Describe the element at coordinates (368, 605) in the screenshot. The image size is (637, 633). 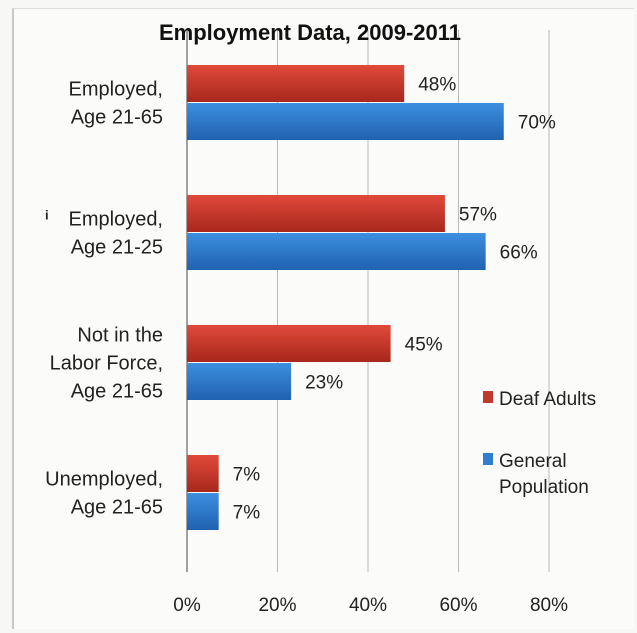
I see `x-tick-label-2: 40%` at that location.